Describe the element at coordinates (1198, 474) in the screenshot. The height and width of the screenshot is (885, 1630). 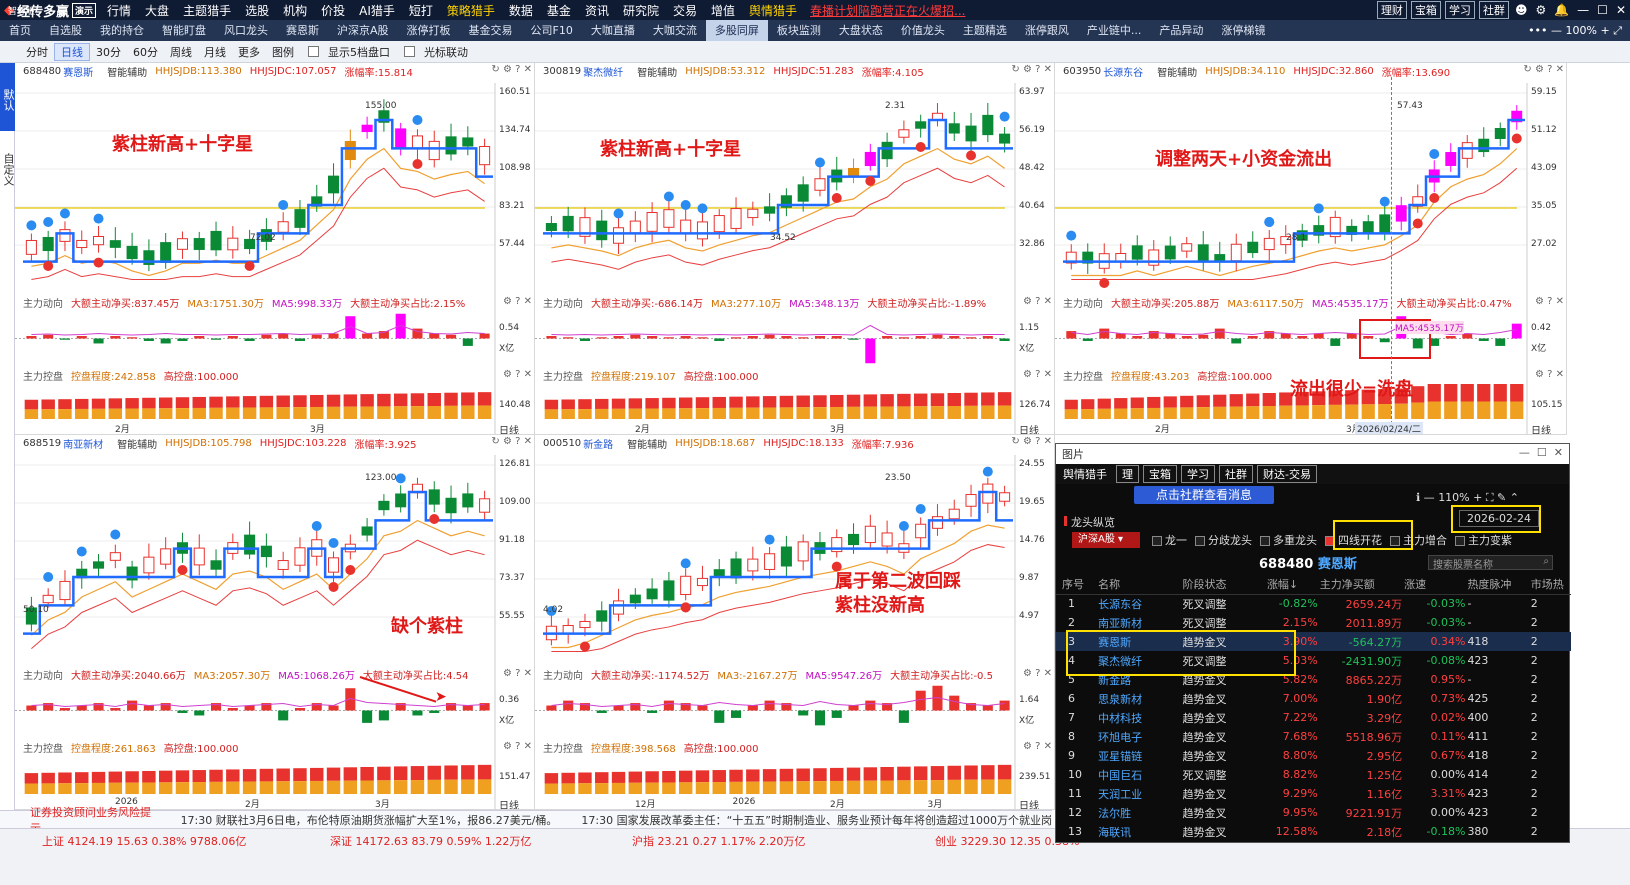
I see `popup-menu-item: 学习` at that location.